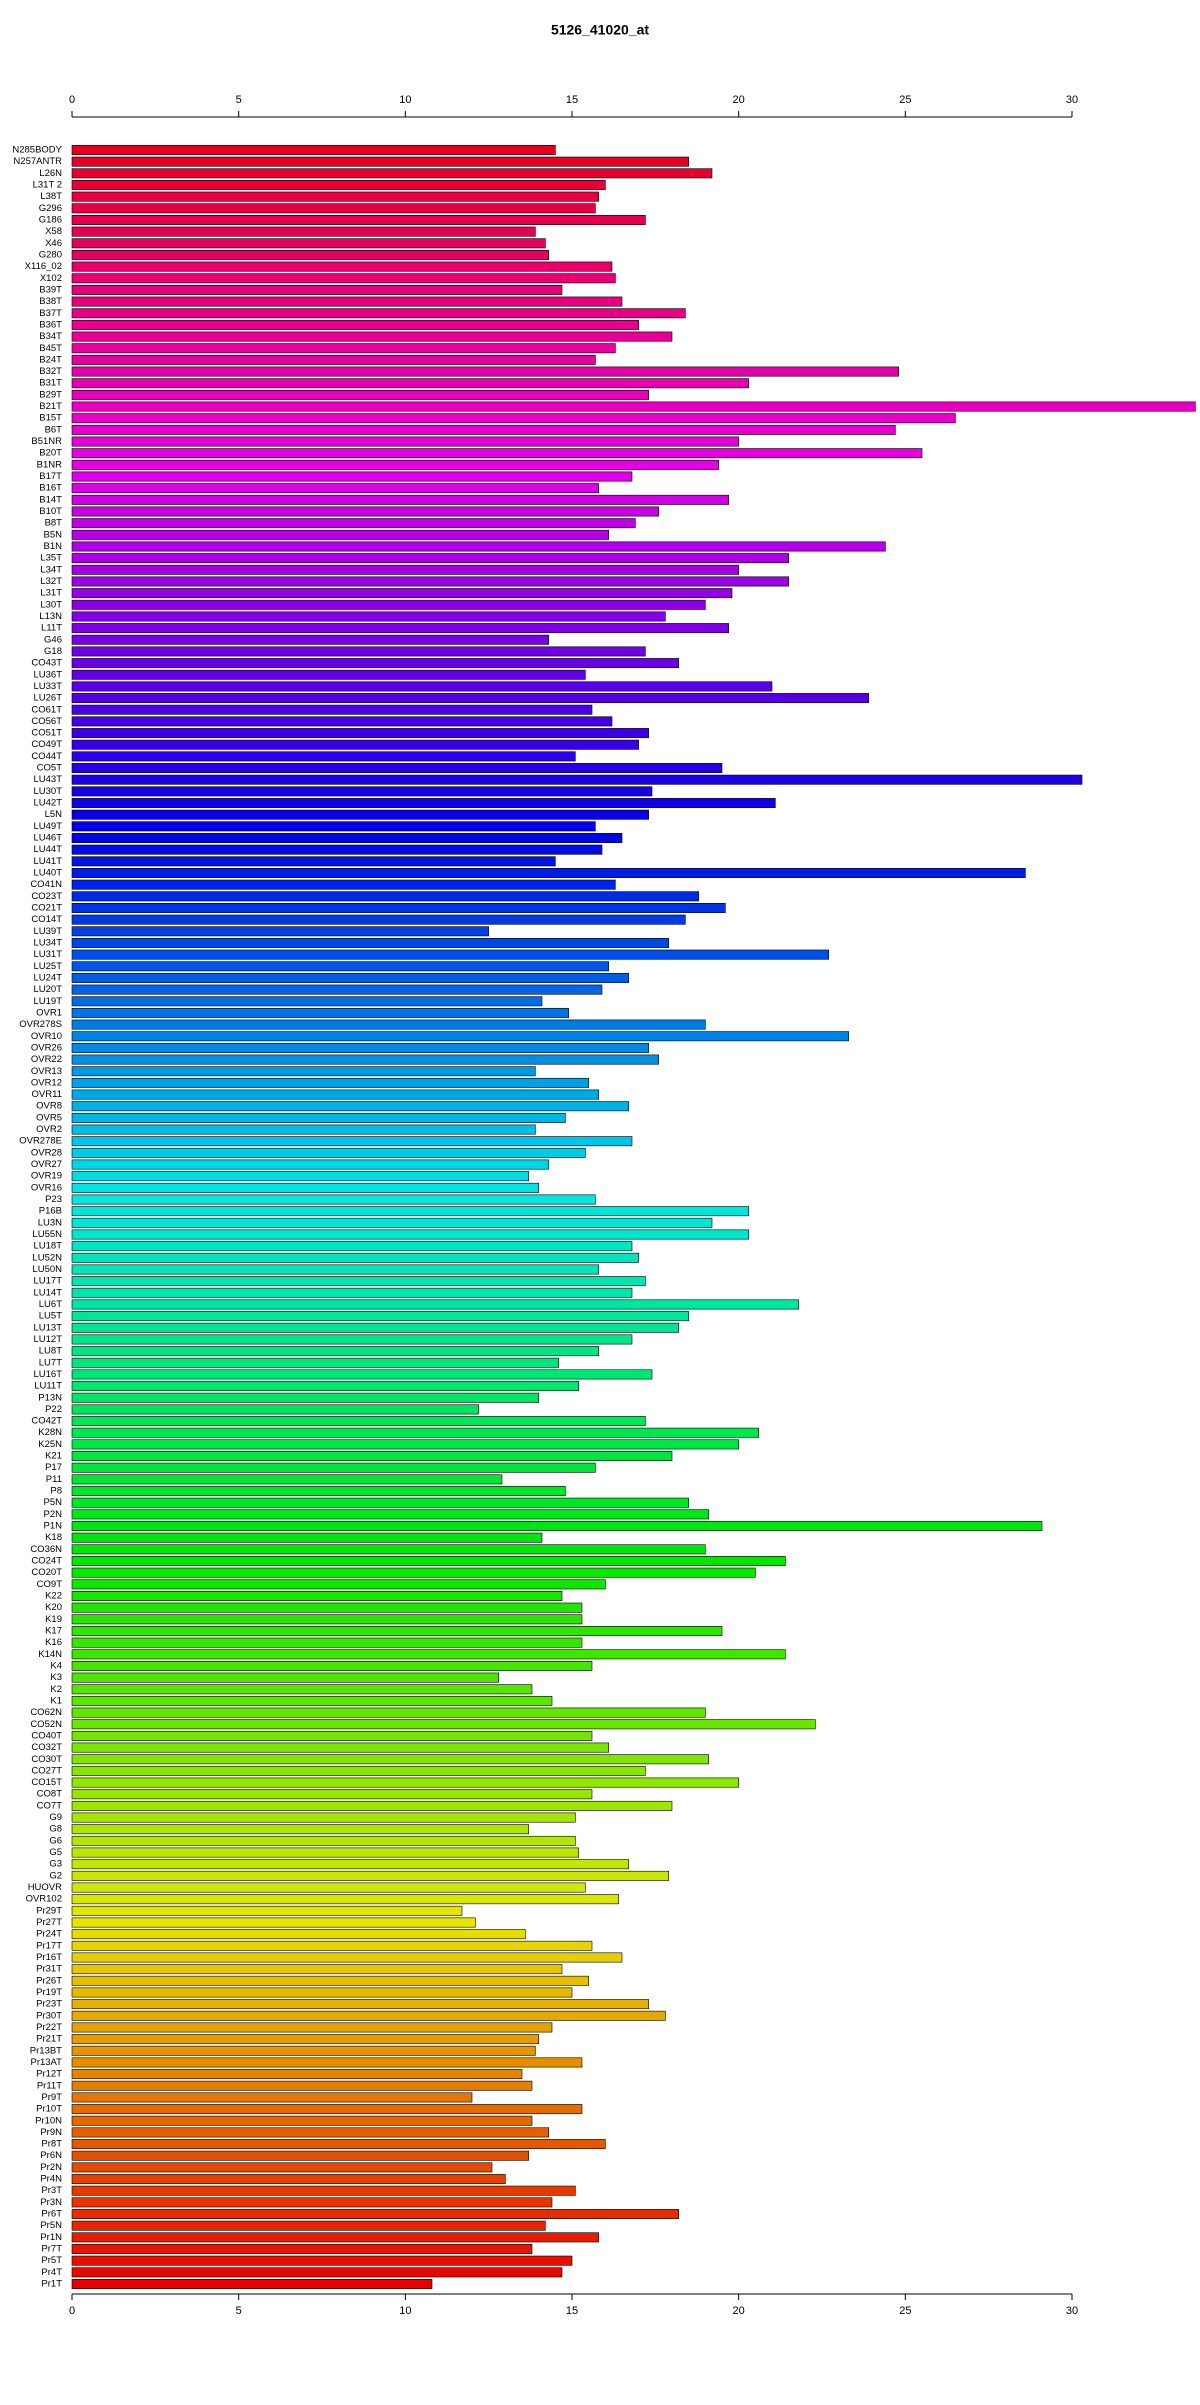 The width and height of the screenshot is (1200, 2405). Describe the element at coordinates (49, 1957) in the screenshot. I see `y-tick-label: Pr16T` at that location.